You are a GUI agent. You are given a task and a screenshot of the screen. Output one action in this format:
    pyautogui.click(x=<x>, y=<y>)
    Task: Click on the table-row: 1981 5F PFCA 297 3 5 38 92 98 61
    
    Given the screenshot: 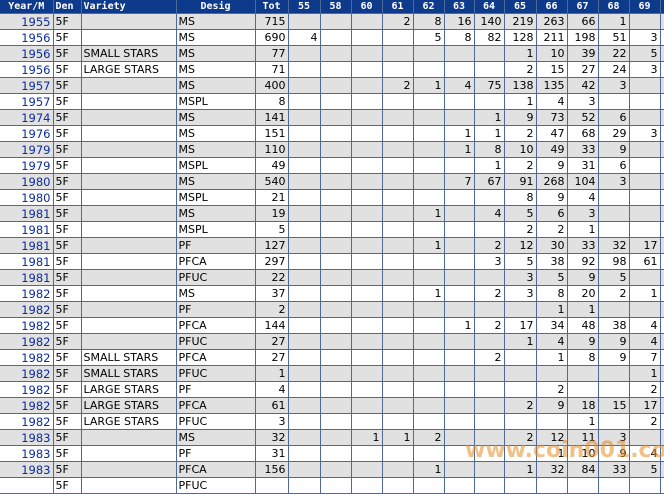 What is the action you would take?
    pyautogui.click(x=332, y=261)
    